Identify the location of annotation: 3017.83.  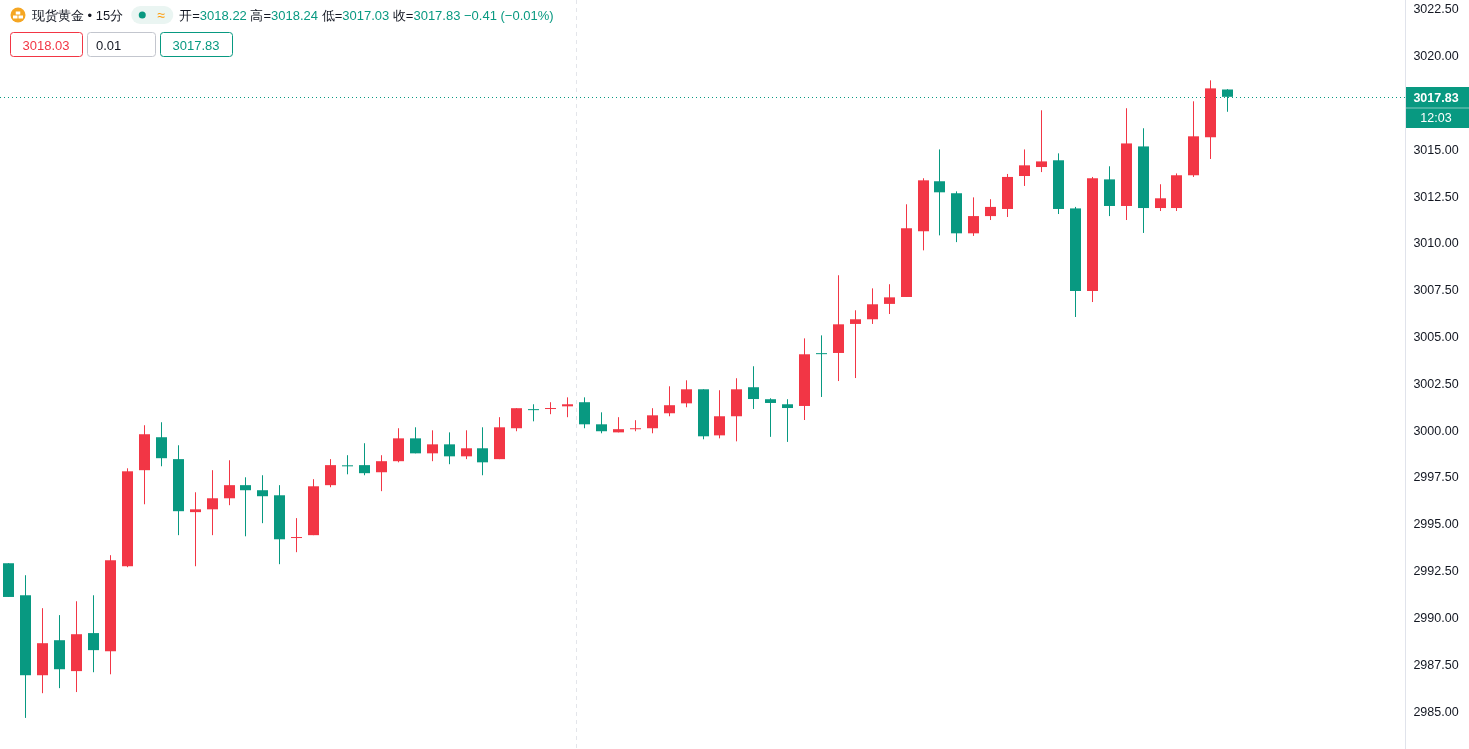
(196, 45).